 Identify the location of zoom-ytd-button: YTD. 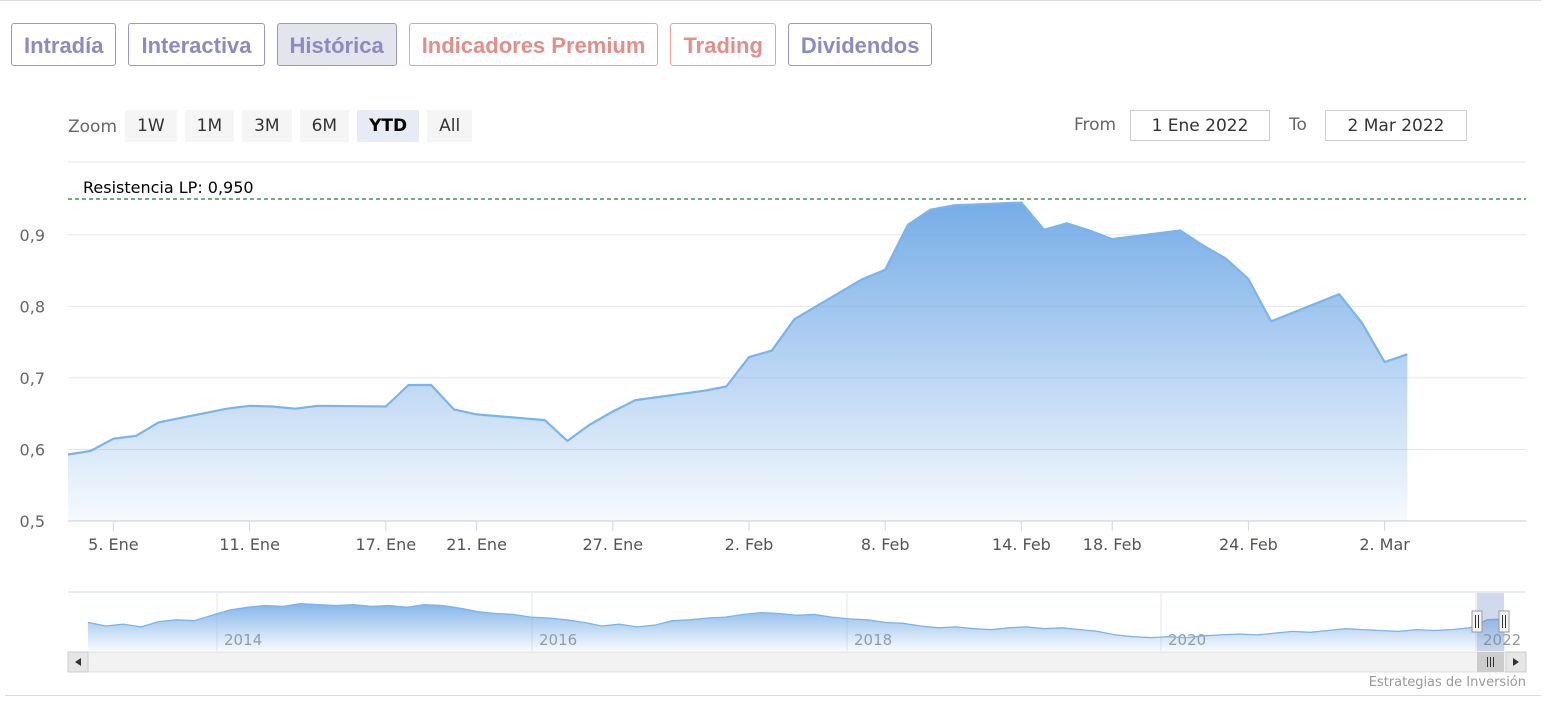
(388, 126).